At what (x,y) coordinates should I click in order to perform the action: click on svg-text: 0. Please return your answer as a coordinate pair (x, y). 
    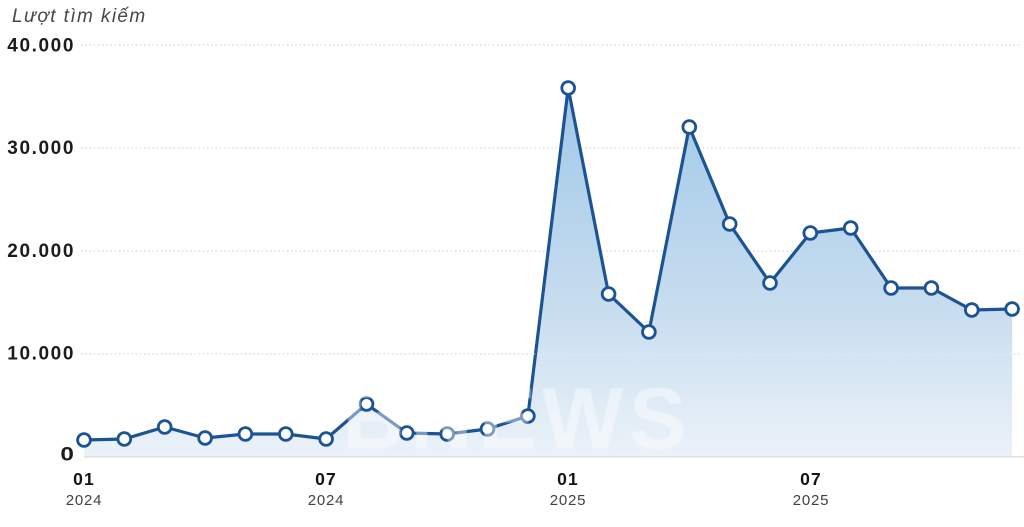
    Looking at the image, I should click on (68, 454).